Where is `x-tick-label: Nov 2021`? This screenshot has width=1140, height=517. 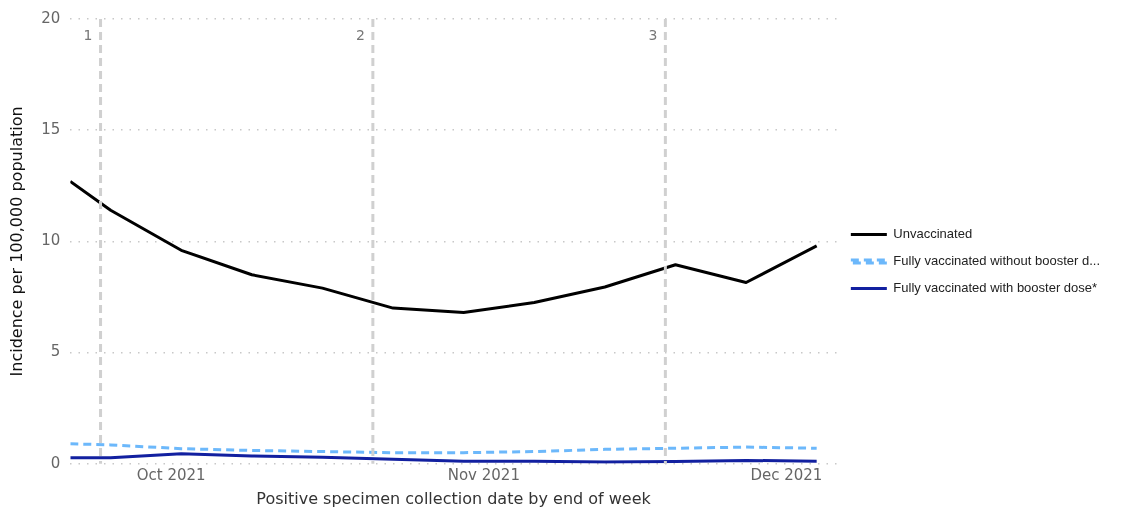
x-tick-label: Nov 2021 is located at coordinates (483, 474).